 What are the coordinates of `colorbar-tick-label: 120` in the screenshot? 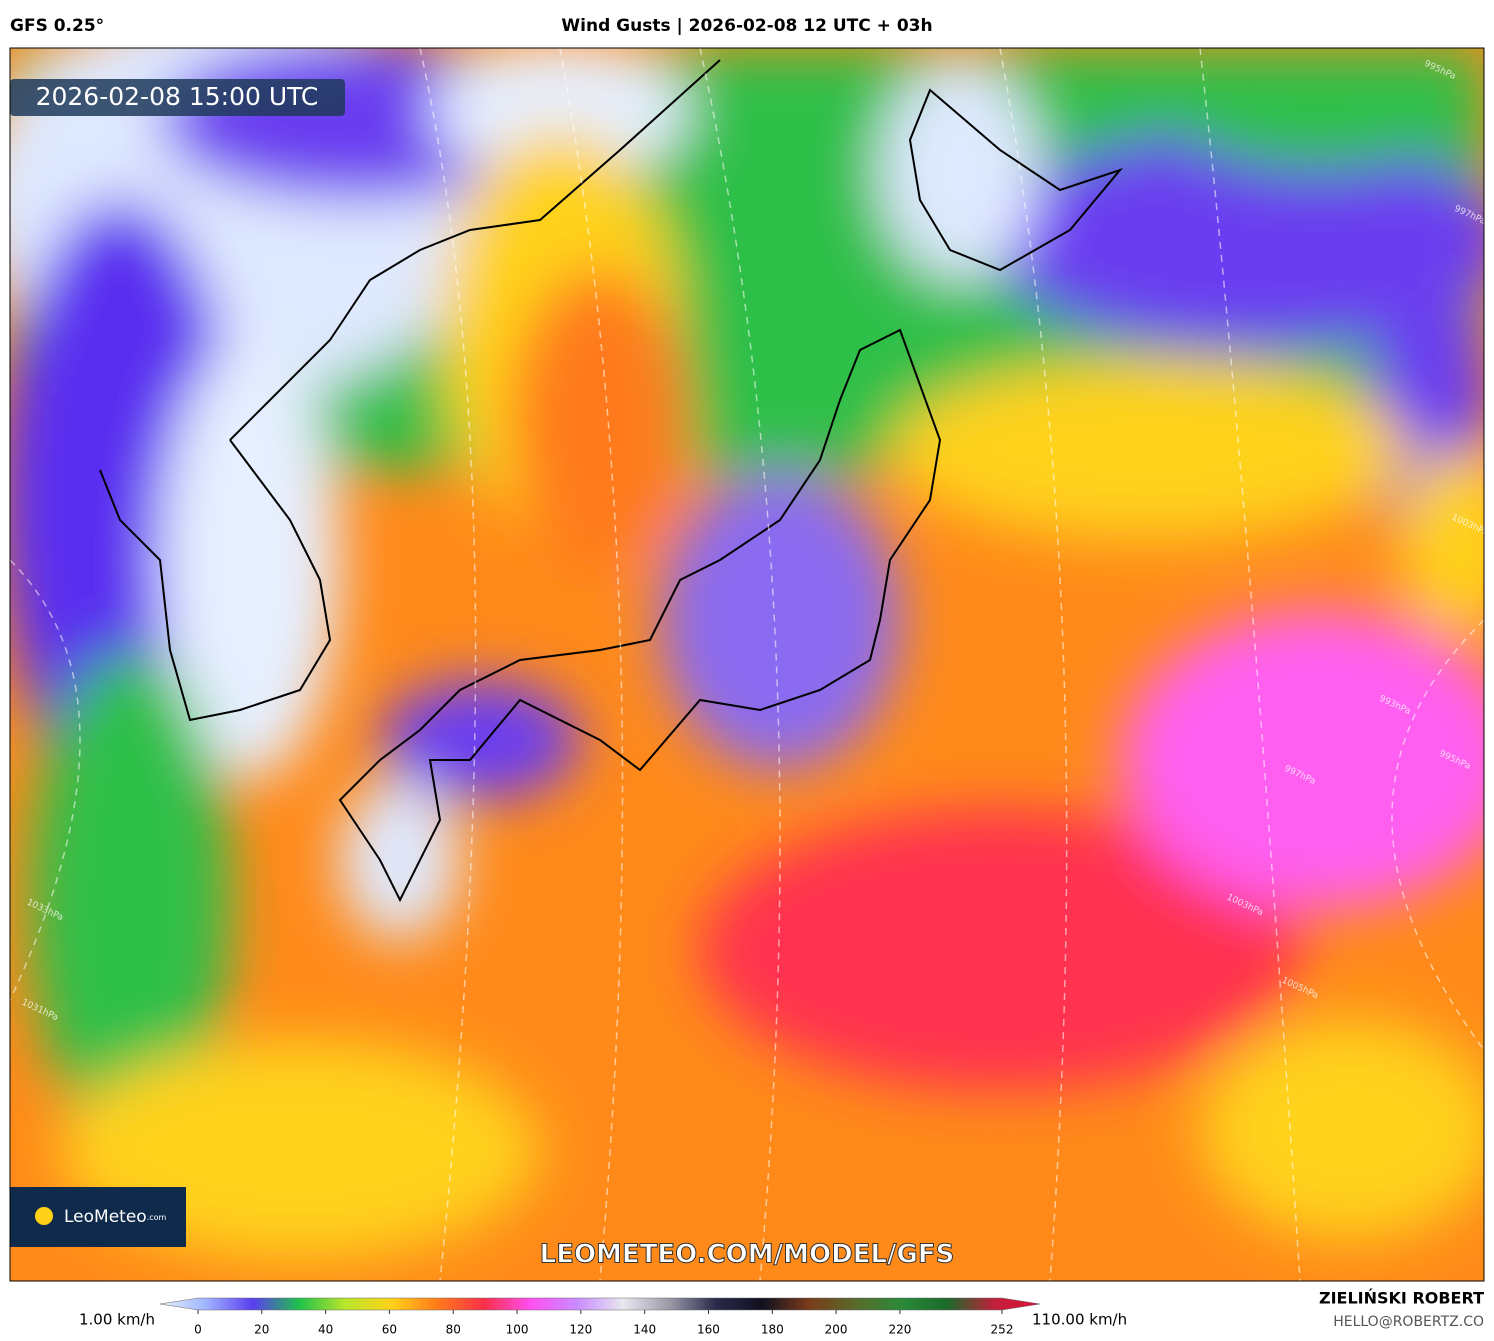 It's located at (580, 1330).